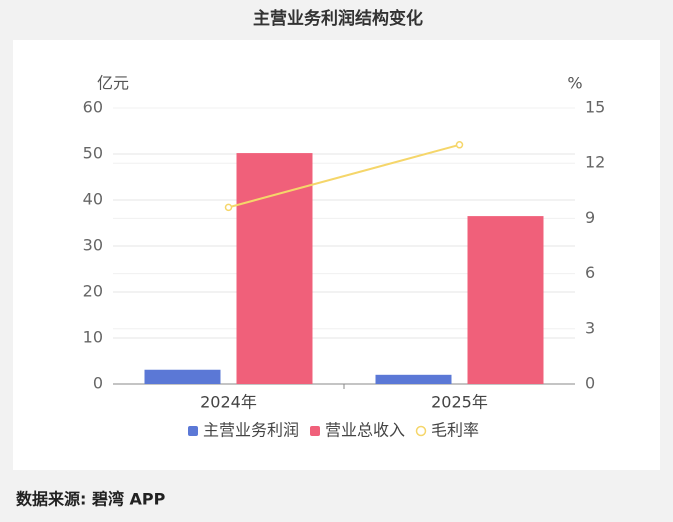  What do you see at coordinates (590, 383) in the screenshot?
I see `y2-tick-label: 0` at bounding box center [590, 383].